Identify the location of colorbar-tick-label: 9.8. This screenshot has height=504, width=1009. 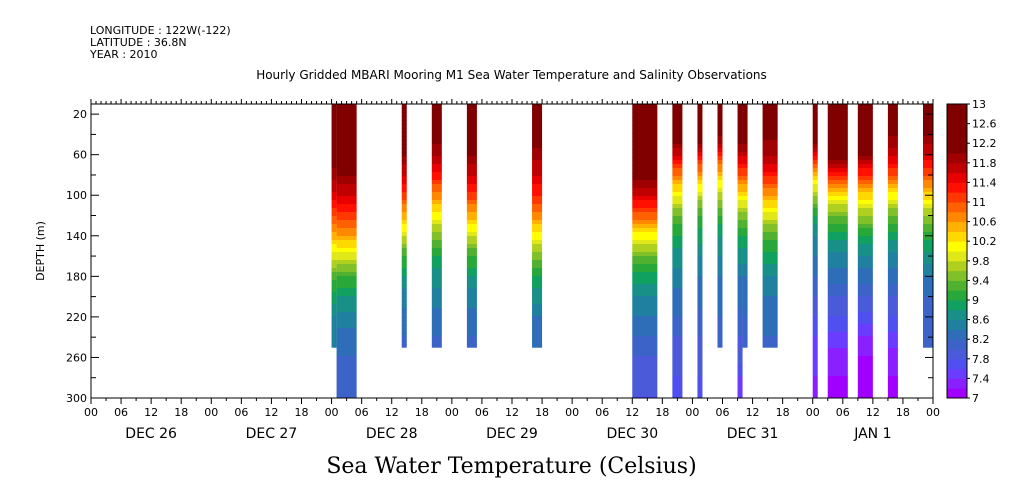
(981, 261).